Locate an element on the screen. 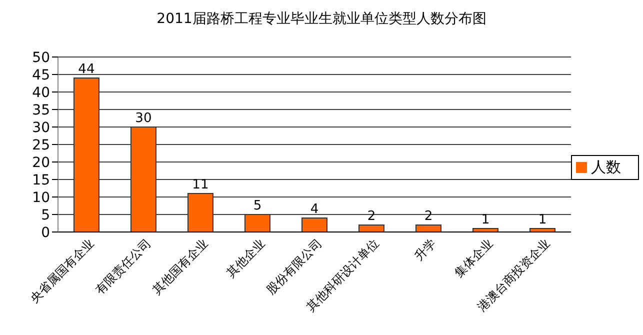 This screenshot has height=335, width=643. y-tick-label: 35 is located at coordinates (41, 110).